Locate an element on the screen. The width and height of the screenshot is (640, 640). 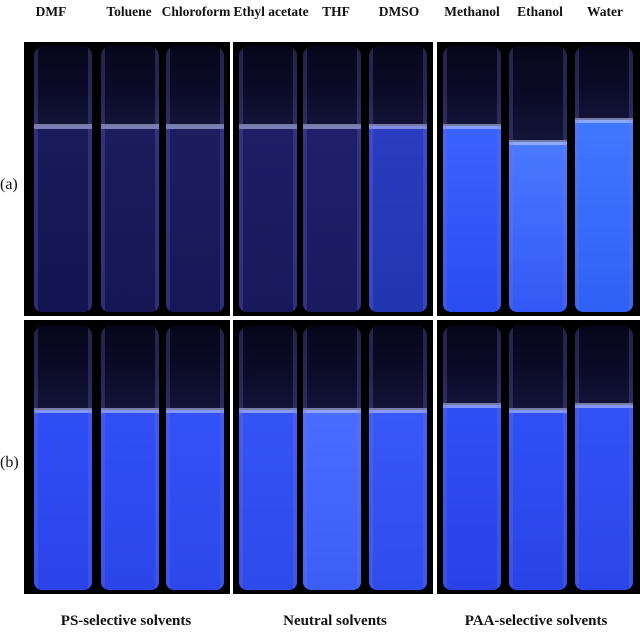
photo-panel-a-neutral is located at coordinates (333, 179).